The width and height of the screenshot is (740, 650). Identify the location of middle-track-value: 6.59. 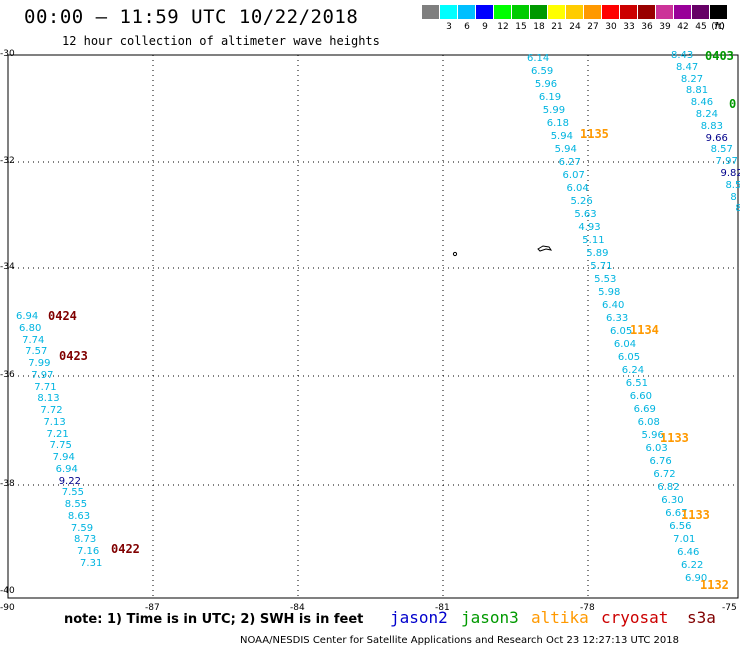
(542, 71).